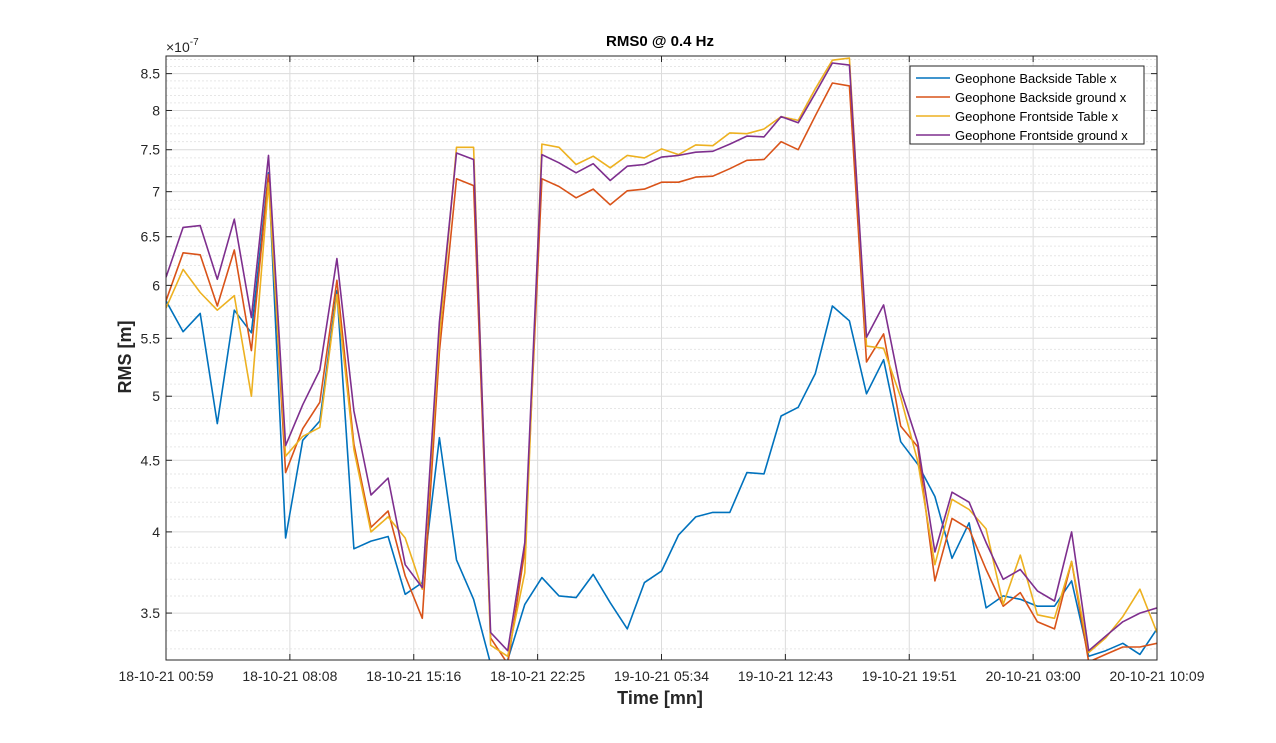 The height and width of the screenshot is (743, 1276). What do you see at coordinates (1037, 116) in the screenshot?
I see `legend-entry: Geophone Frontside Table x` at bounding box center [1037, 116].